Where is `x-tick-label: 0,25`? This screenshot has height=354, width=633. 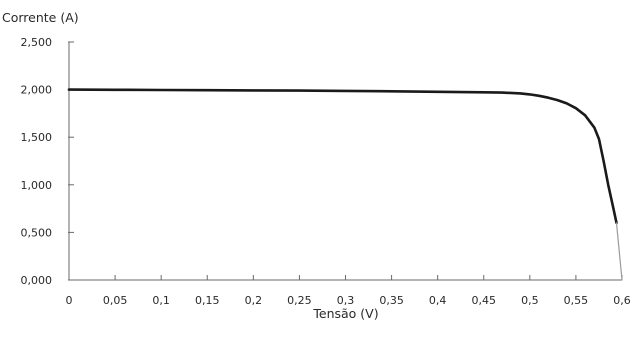 x-tick-label: 0,25 is located at coordinates (299, 300).